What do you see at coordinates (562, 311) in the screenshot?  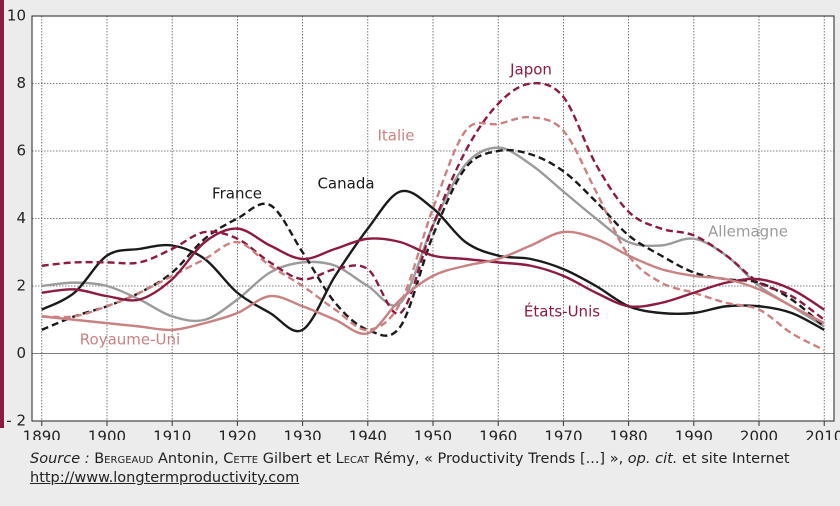 I see `series-label: États-Unis` at bounding box center [562, 311].